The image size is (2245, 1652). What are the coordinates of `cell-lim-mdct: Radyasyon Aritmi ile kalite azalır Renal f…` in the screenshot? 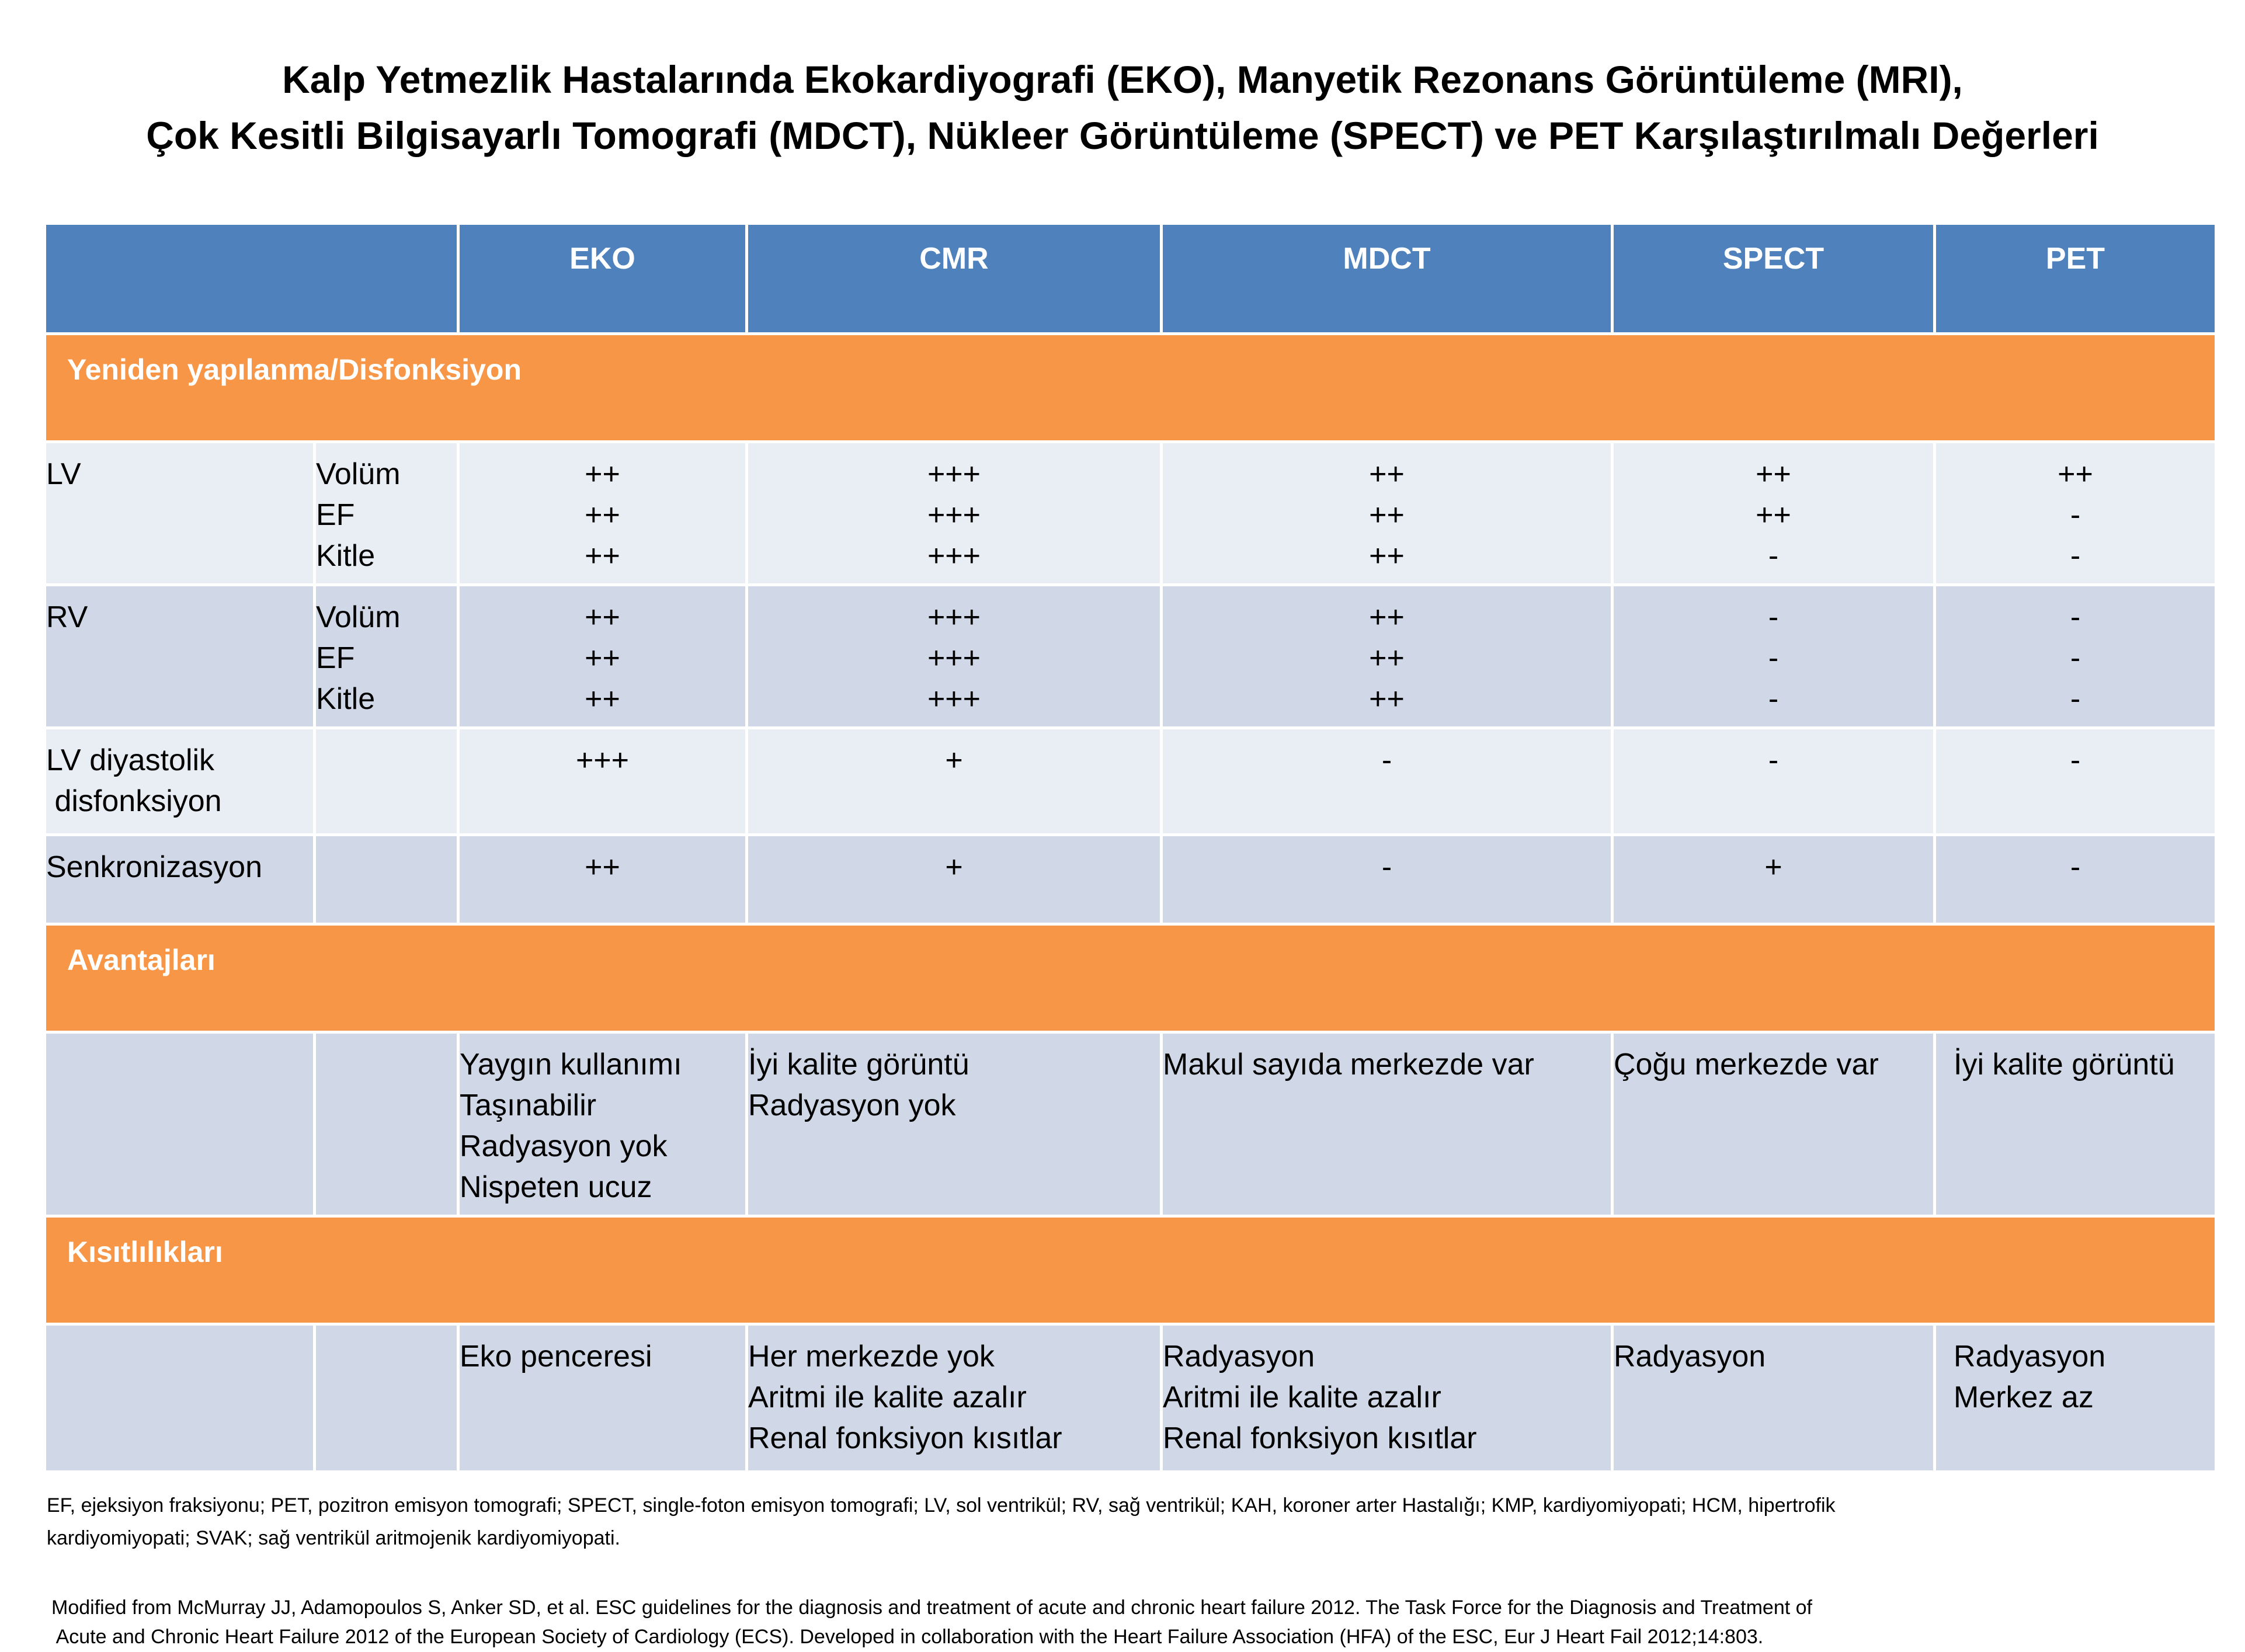 It's located at (1387, 1398).